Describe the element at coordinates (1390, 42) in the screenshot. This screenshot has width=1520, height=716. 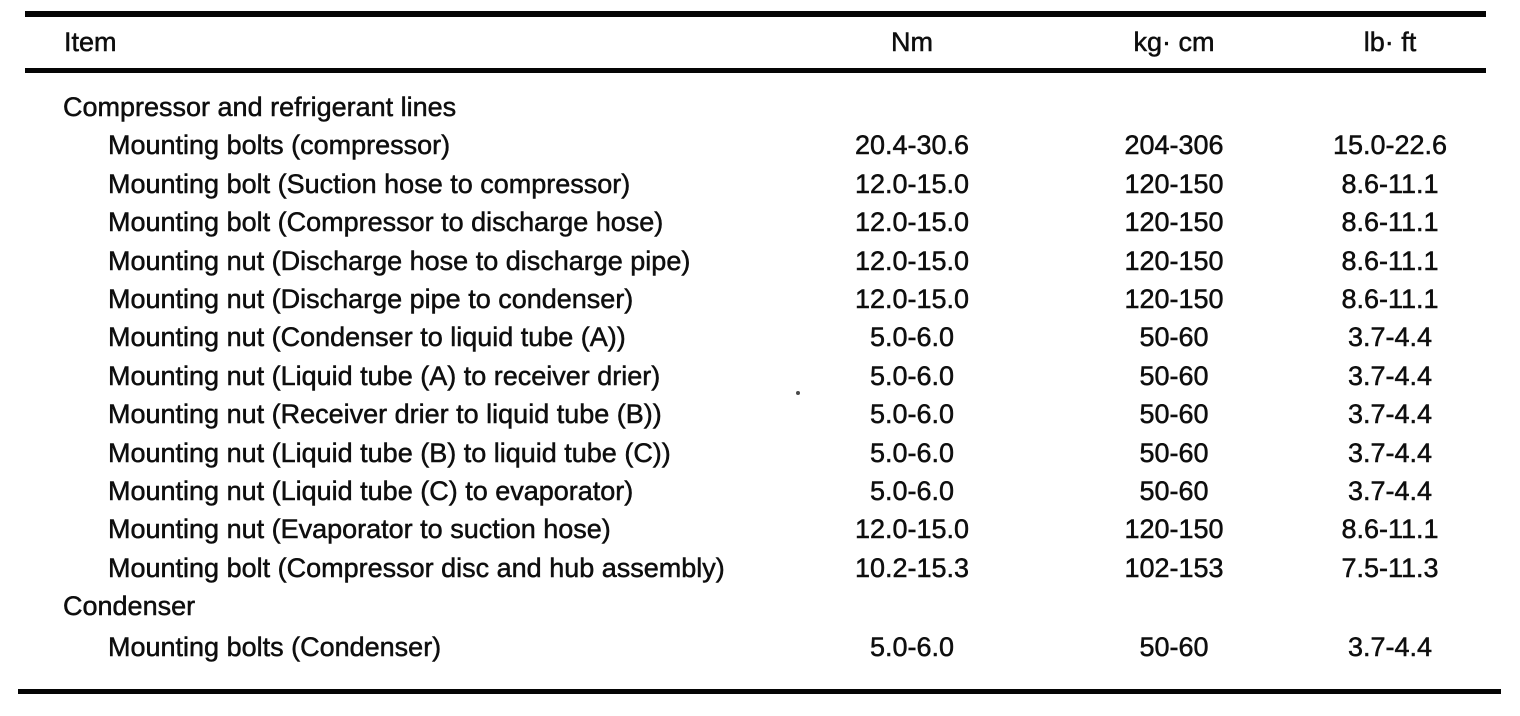
I see `column-header-lbft: lb· ft` at that location.